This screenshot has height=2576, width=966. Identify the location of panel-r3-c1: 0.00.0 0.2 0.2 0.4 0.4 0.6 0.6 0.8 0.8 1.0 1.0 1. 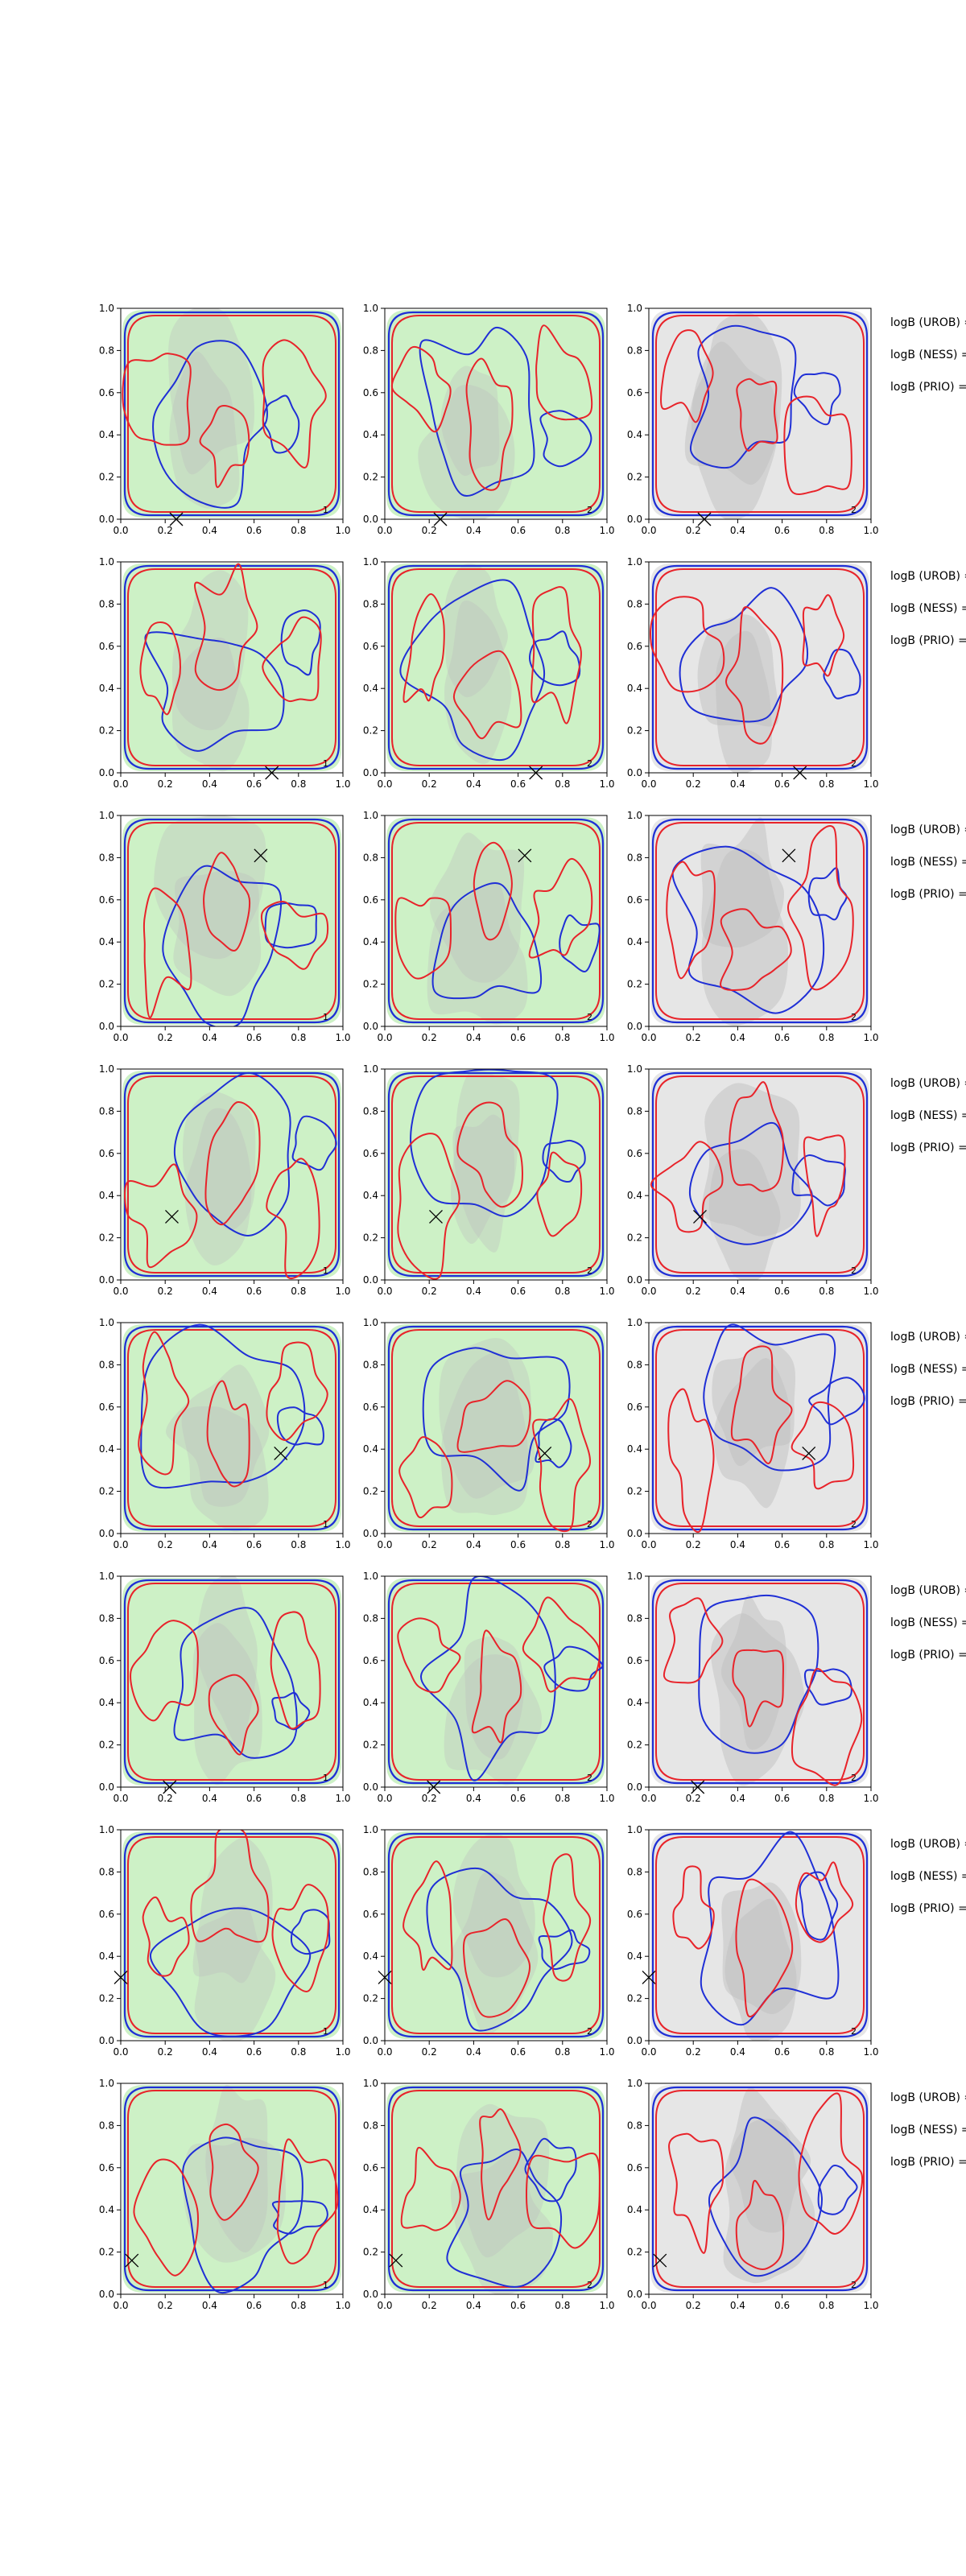
(225, 926).